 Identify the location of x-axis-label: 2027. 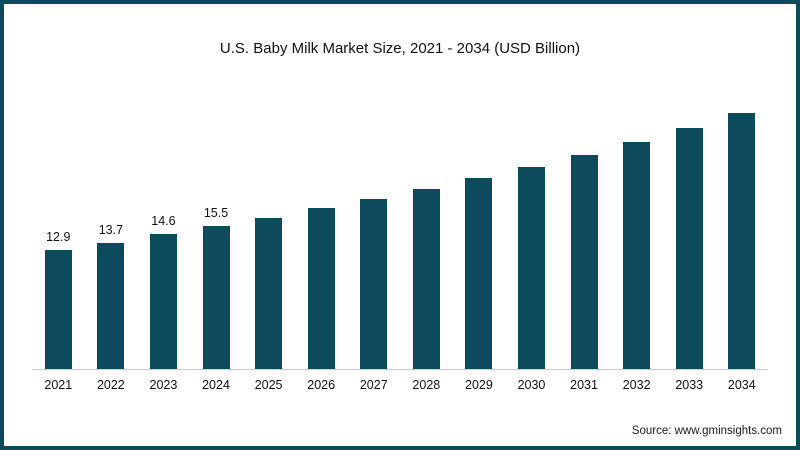
(373, 385).